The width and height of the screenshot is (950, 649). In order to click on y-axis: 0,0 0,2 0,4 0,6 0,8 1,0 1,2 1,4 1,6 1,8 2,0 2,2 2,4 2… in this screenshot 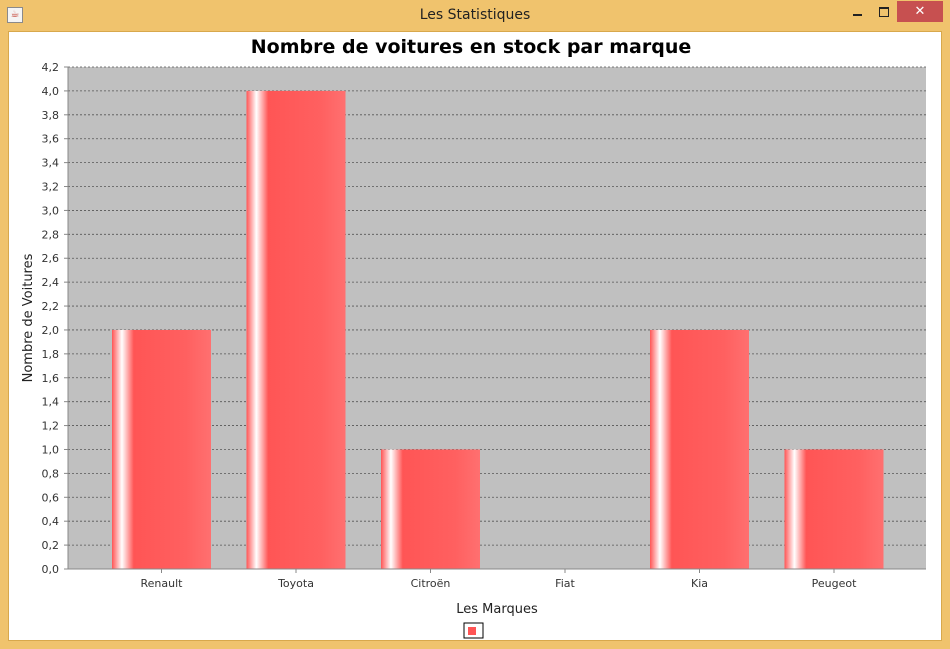, I will do `click(55, 318)`.